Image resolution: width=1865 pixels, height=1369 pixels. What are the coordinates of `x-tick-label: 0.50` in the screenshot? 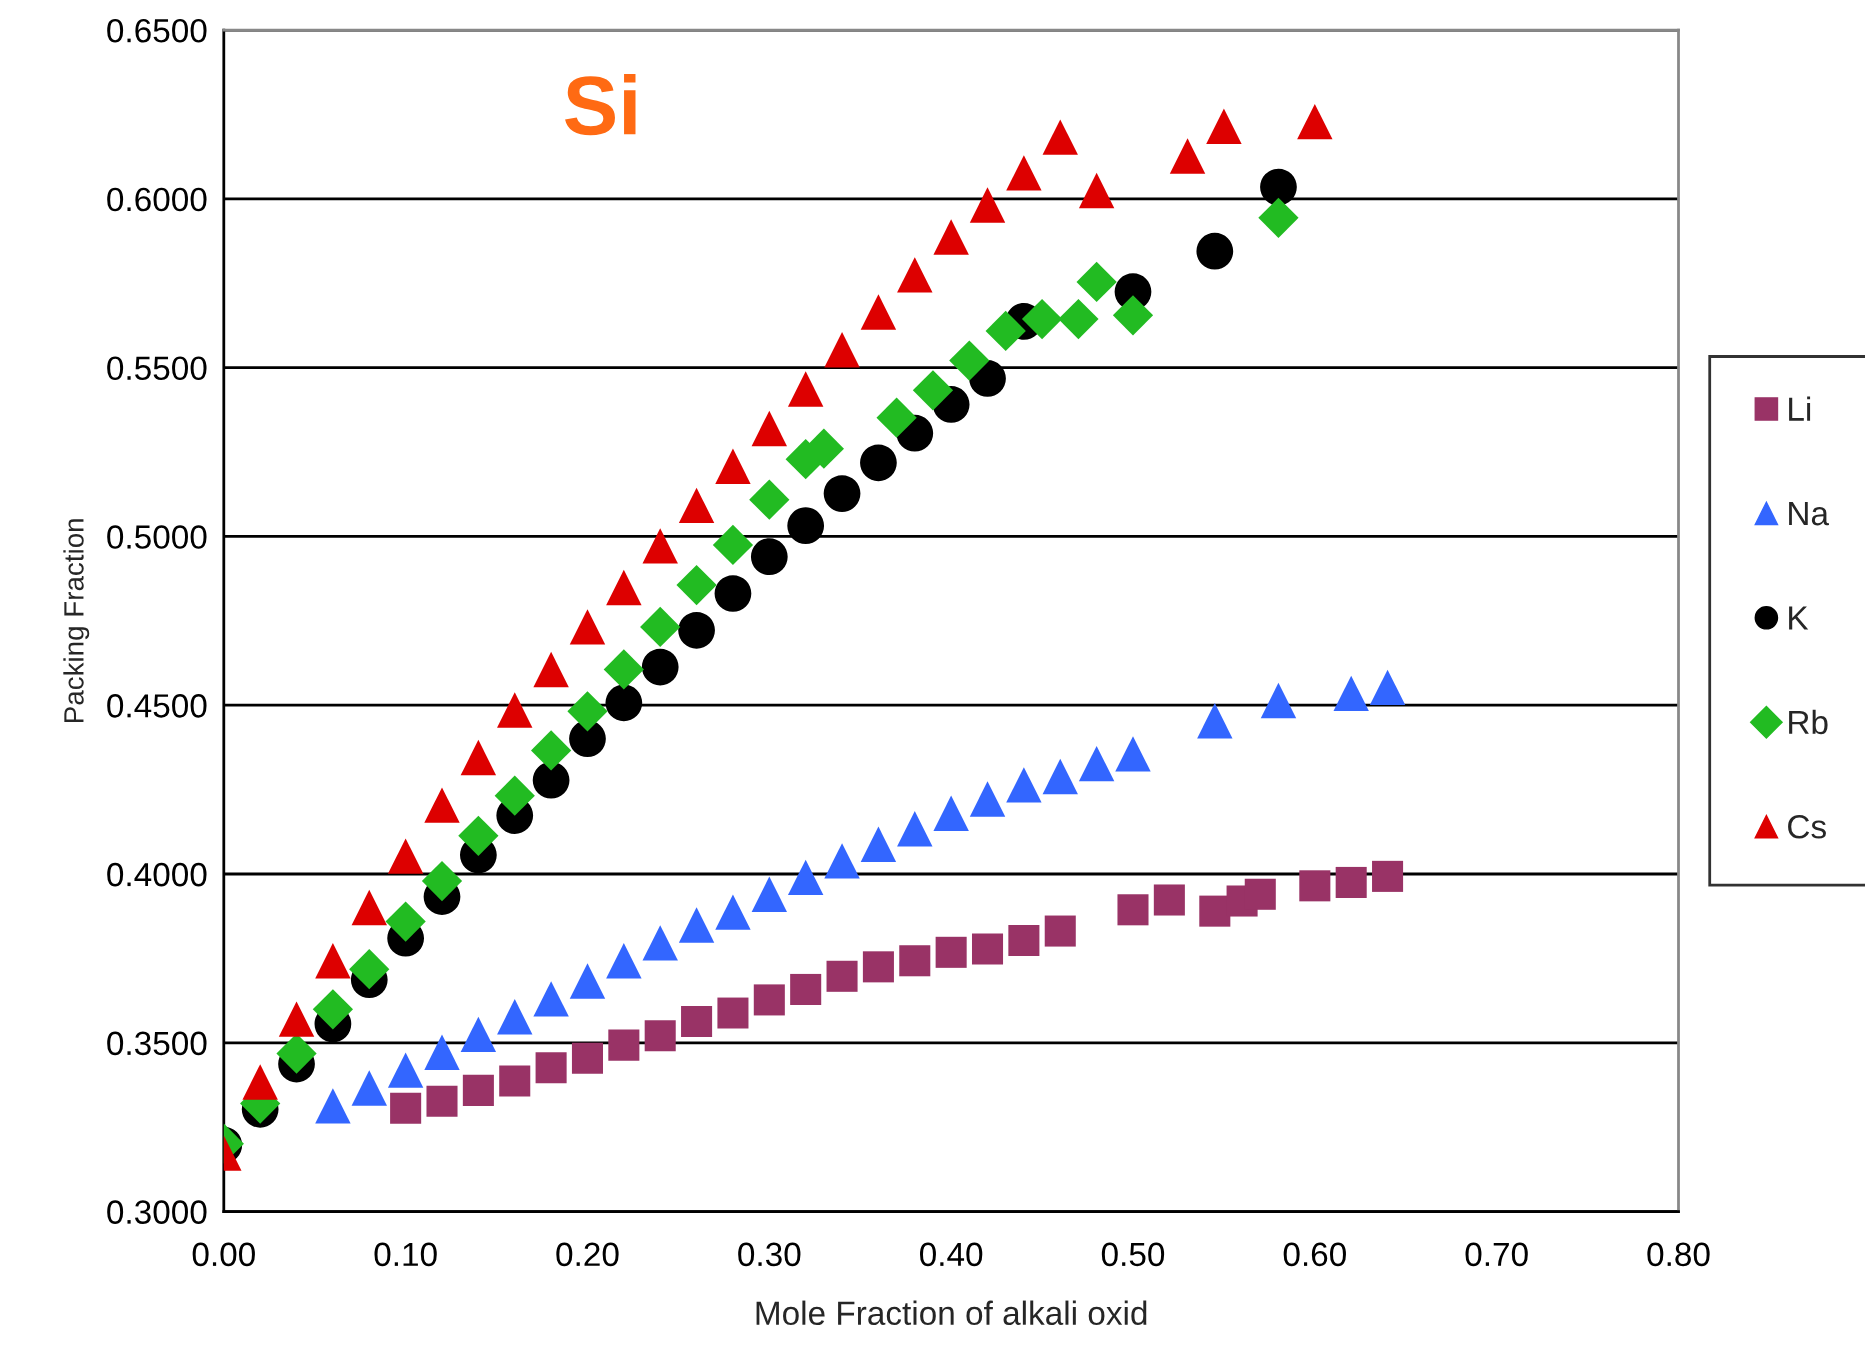 It's located at (1133, 1254).